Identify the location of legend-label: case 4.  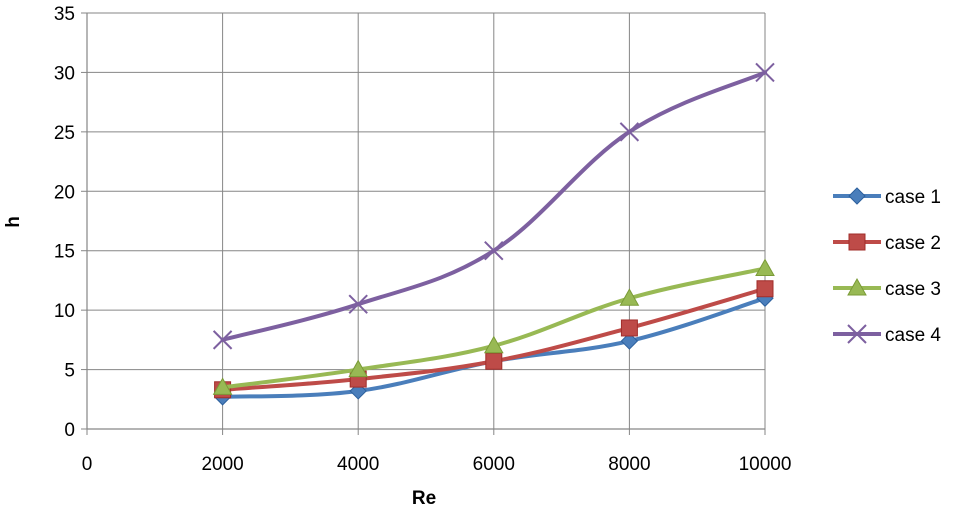
(913, 335).